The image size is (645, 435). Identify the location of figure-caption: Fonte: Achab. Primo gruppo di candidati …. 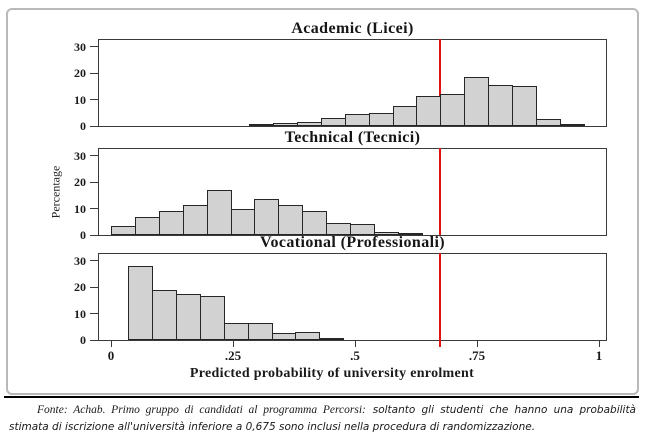
(322, 418).